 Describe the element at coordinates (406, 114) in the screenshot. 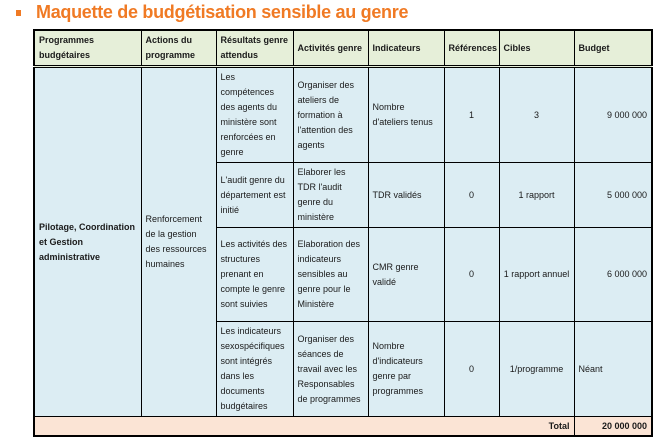

I see `indicateur-cell: Nombre d'ateliers tenus` at that location.